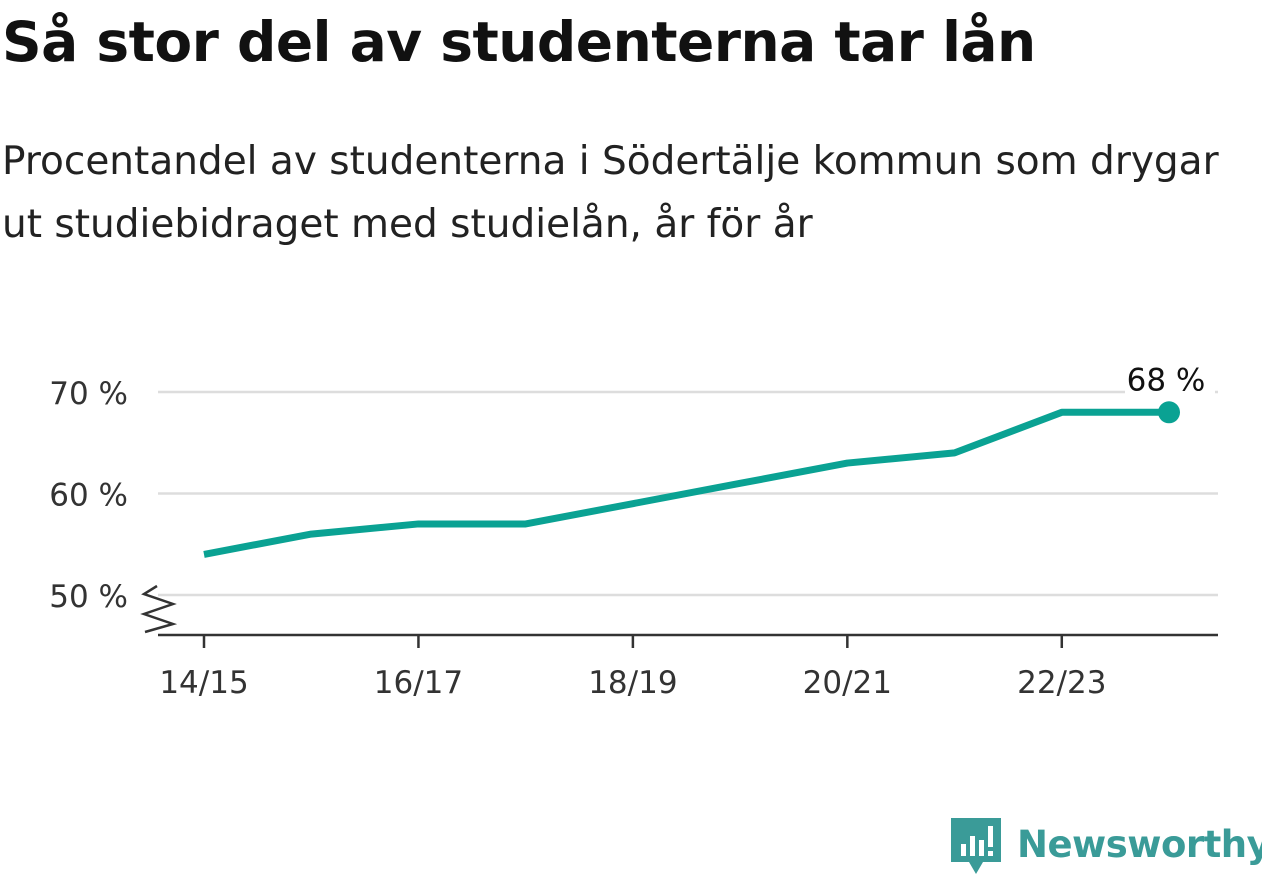 This screenshot has width=1262, height=879. I want to click on end-value-label: 68 %, so click(1166, 380).